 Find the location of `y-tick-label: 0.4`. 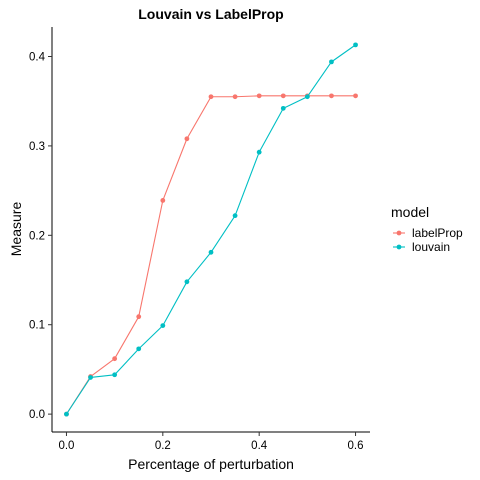

y-tick-label: 0.4 is located at coordinates (37, 58).